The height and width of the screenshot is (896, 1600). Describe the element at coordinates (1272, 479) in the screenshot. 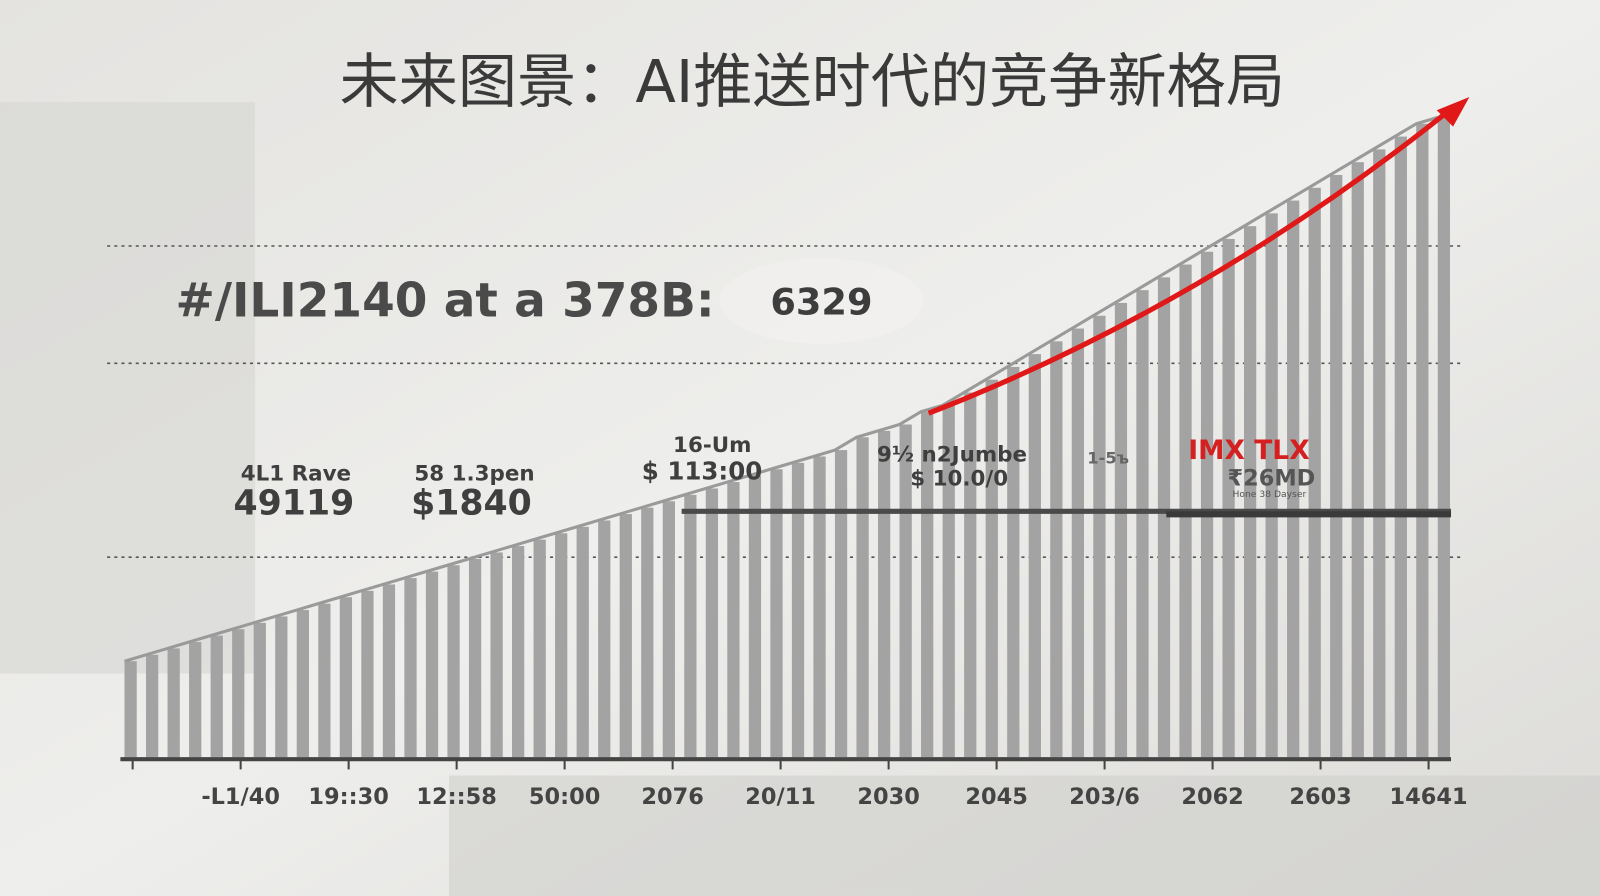

I see `annotation: ₹26MD` at that location.